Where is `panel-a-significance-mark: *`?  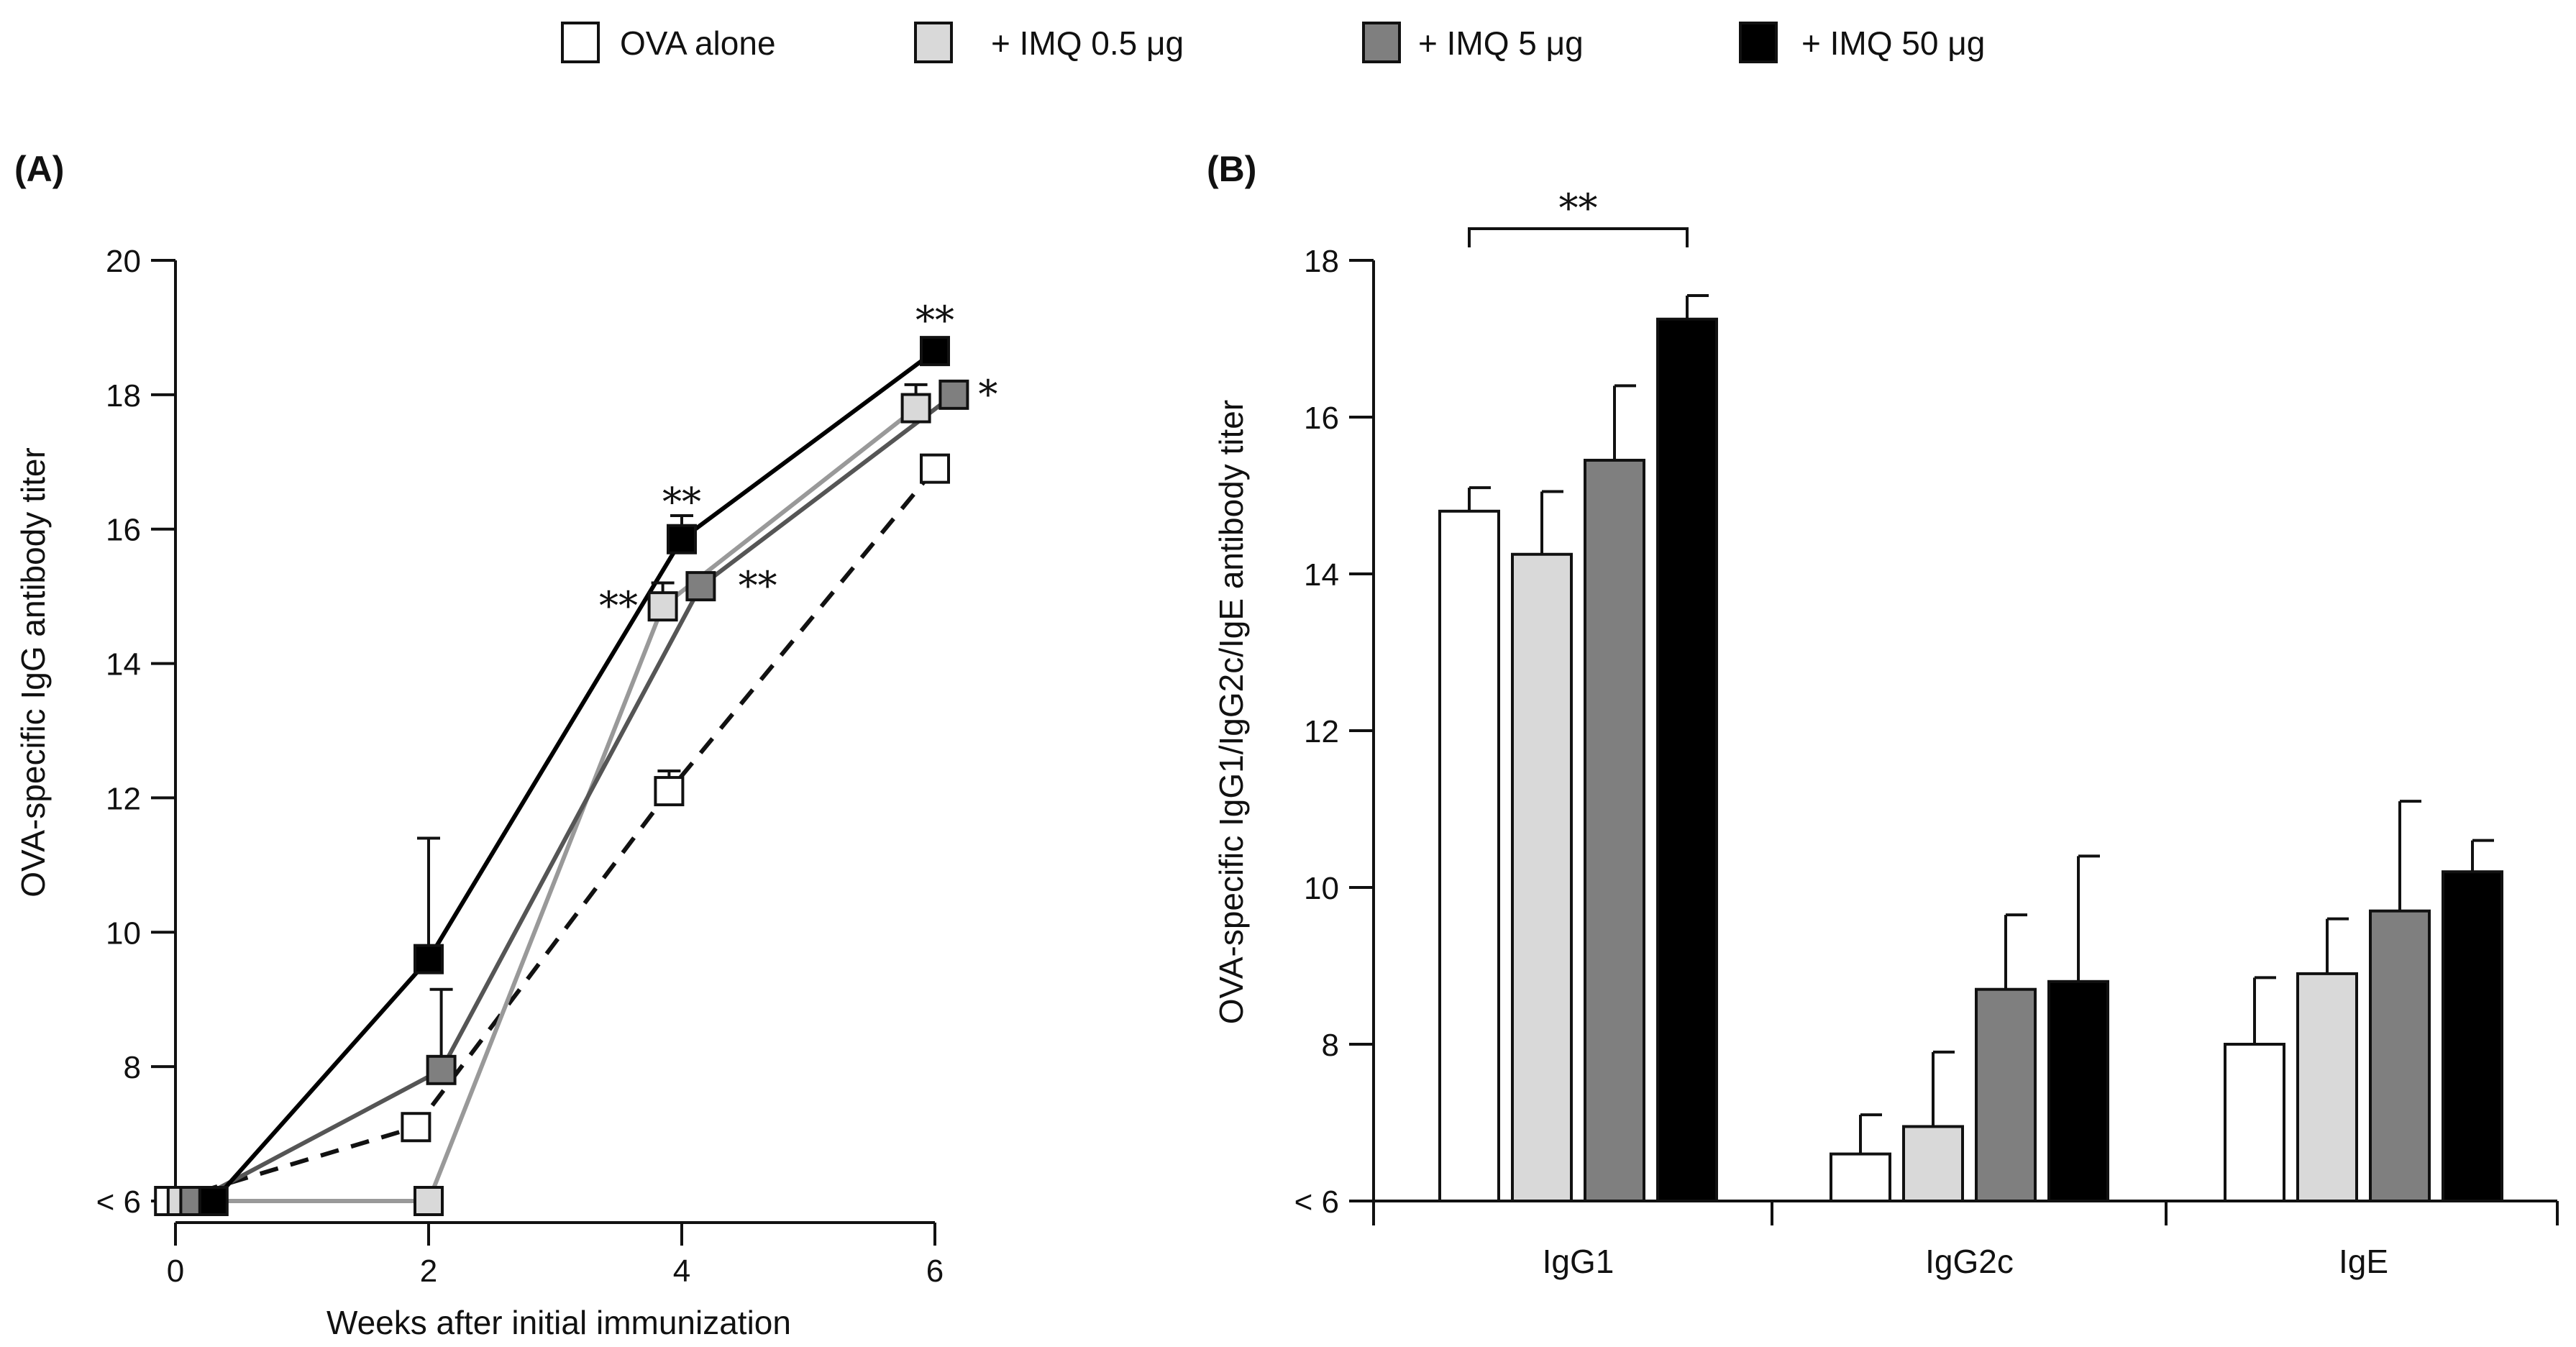 panel-a-significance-mark: * is located at coordinates (987, 394).